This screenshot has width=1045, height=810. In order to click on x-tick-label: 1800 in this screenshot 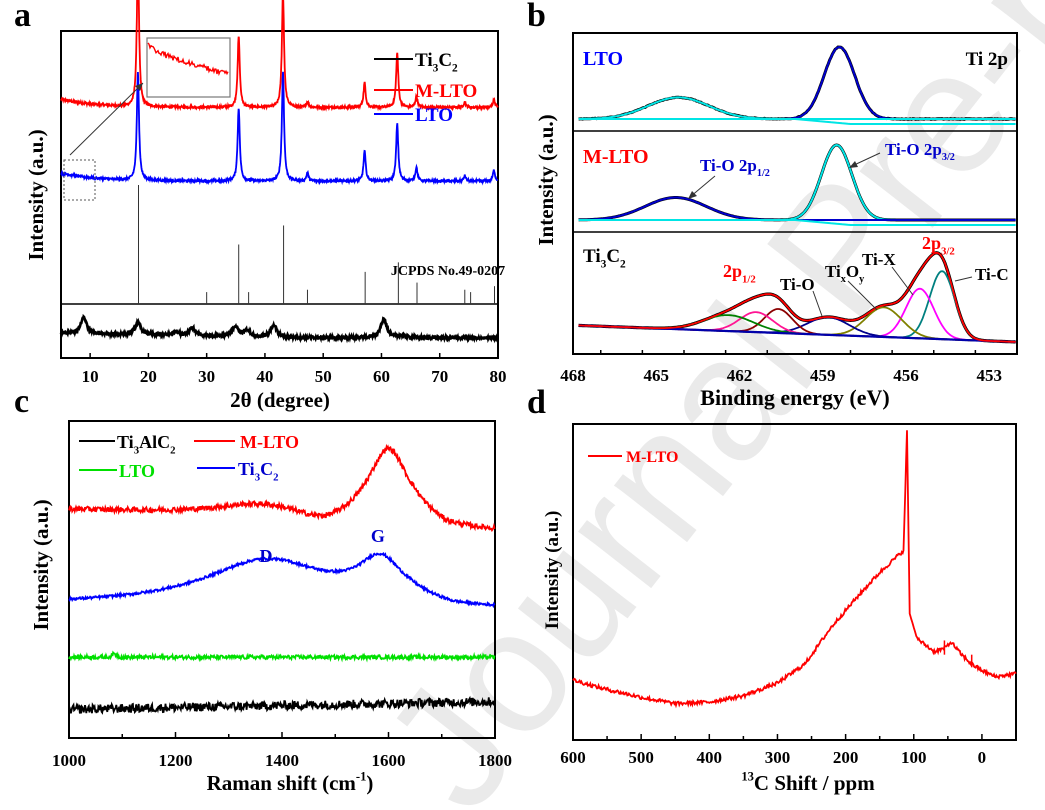, I will do `click(495, 760)`.